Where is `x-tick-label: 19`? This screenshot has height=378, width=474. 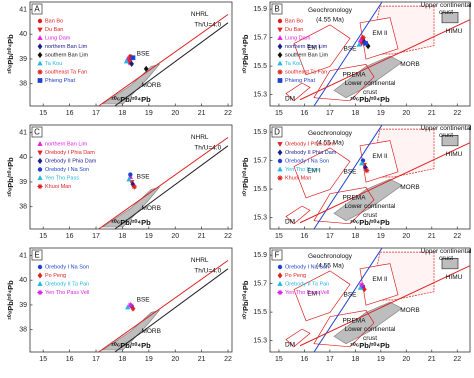
x-tick-label: 19 is located at coordinates (381, 113).